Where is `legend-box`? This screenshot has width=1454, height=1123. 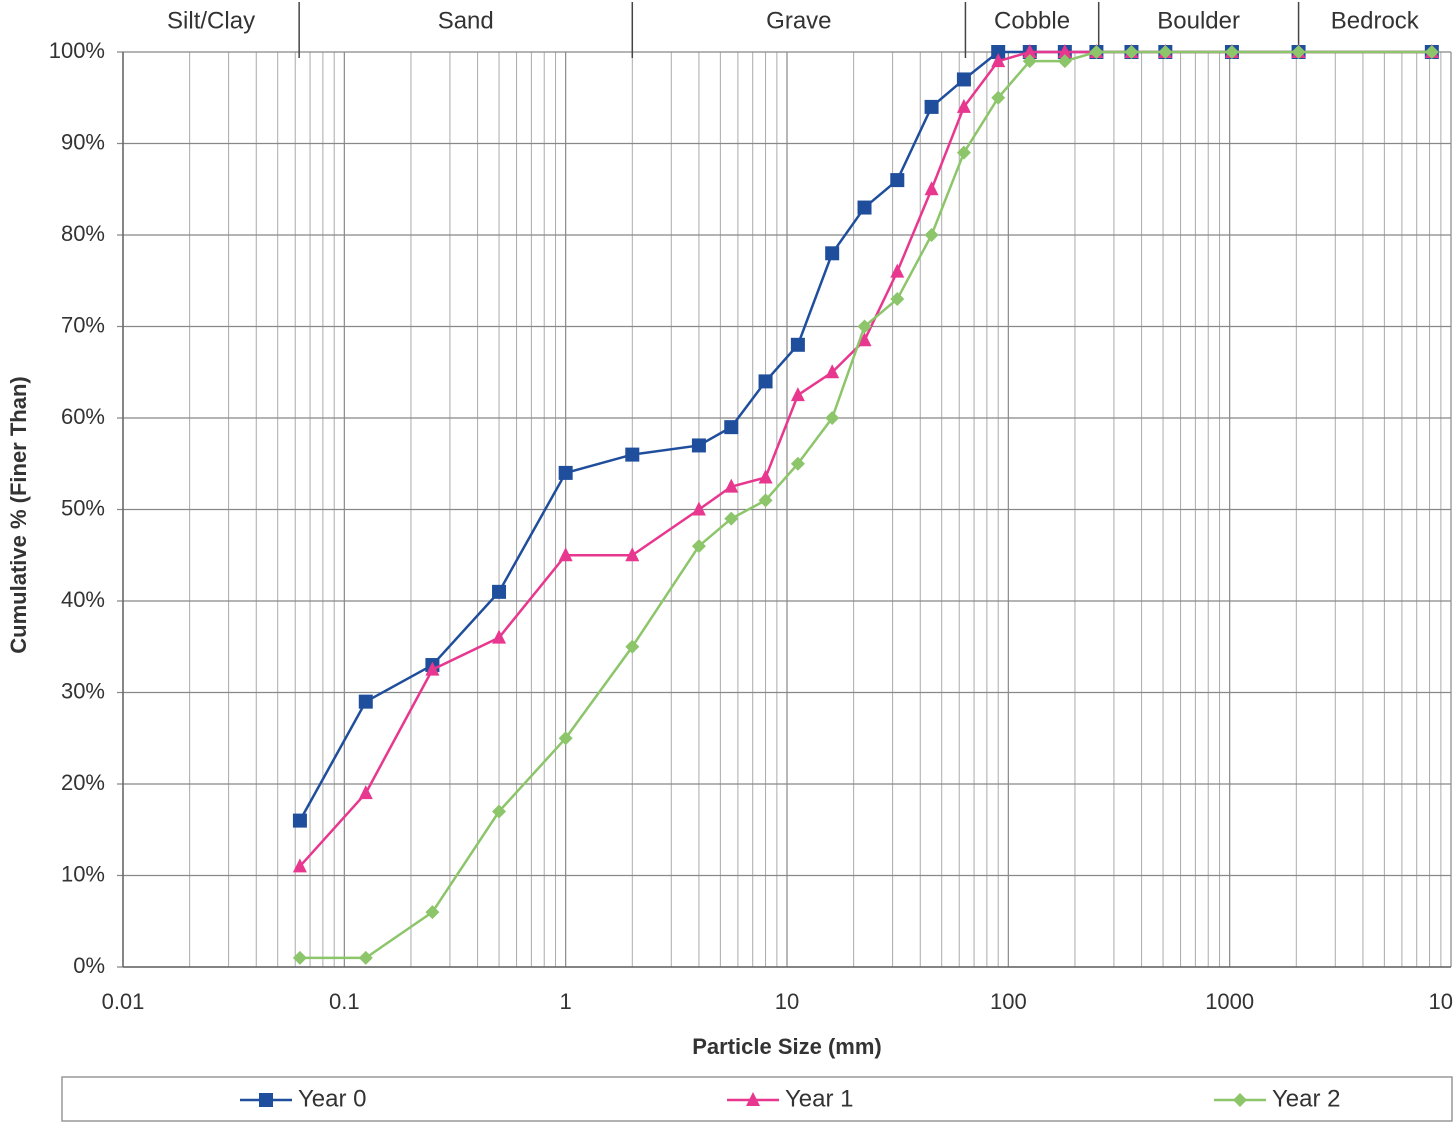 legend-box is located at coordinates (757, 1099).